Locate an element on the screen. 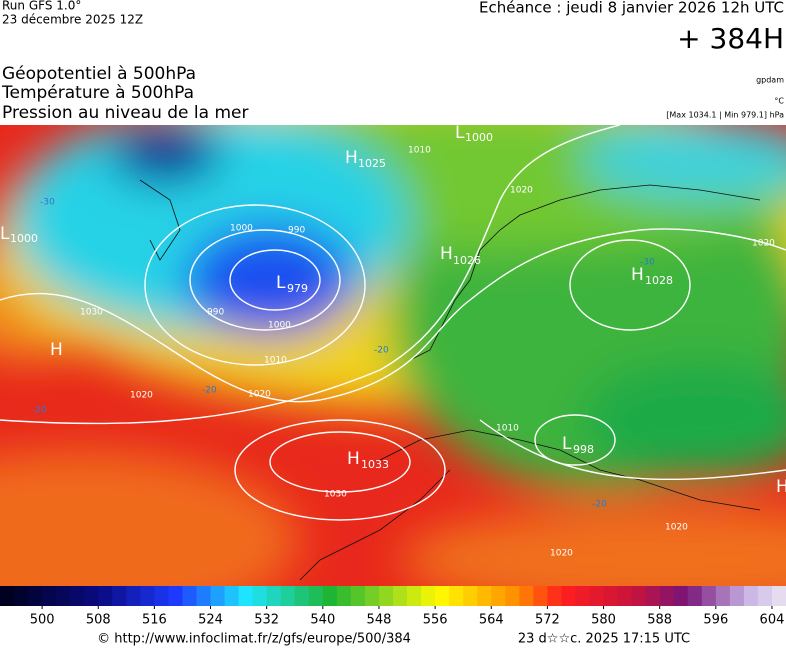 The width and height of the screenshot is (786, 648). colorbar-tick-label: 532 is located at coordinates (266, 620).